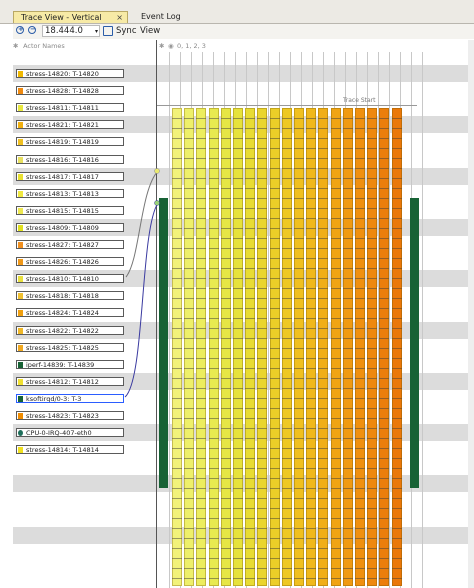 The image size is (474, 588). I want to click on actor-item: stress-14817: T-14817, so click(70, 176).